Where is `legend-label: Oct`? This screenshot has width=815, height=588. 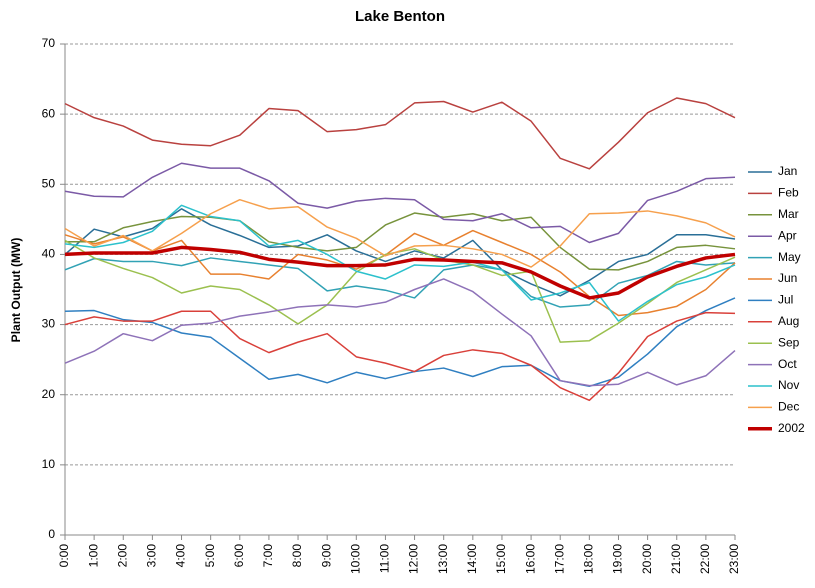 legend-label: Oct is located at coordinates (787, 364).